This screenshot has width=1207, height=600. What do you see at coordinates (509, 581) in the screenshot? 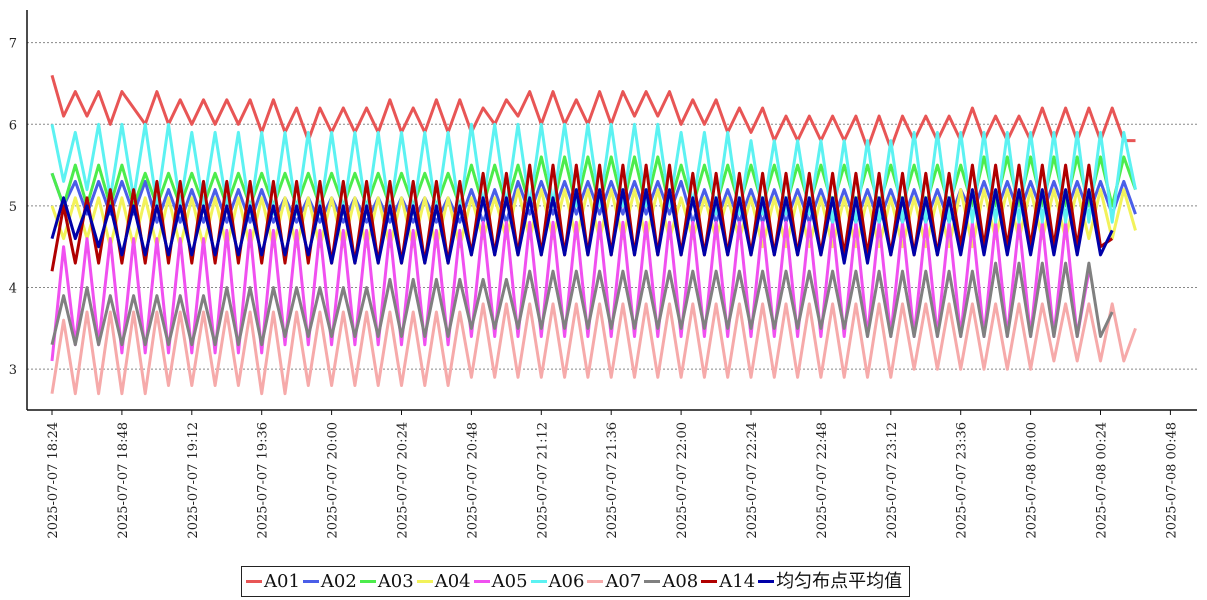
I see `legend-label: A05` at bounding box center [509, 581].